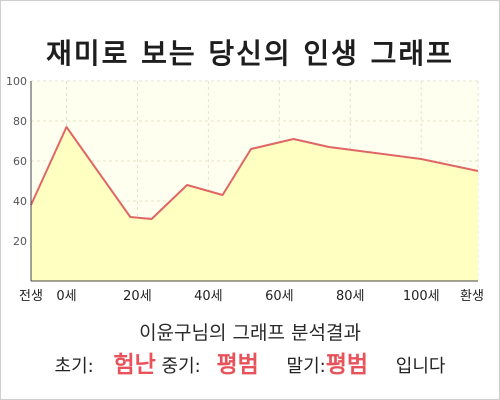 This screenshot has width=500, height=400. Describe the element at coordinates (347, 365) in the screenshot. I see `late-value: 평범` at that location.